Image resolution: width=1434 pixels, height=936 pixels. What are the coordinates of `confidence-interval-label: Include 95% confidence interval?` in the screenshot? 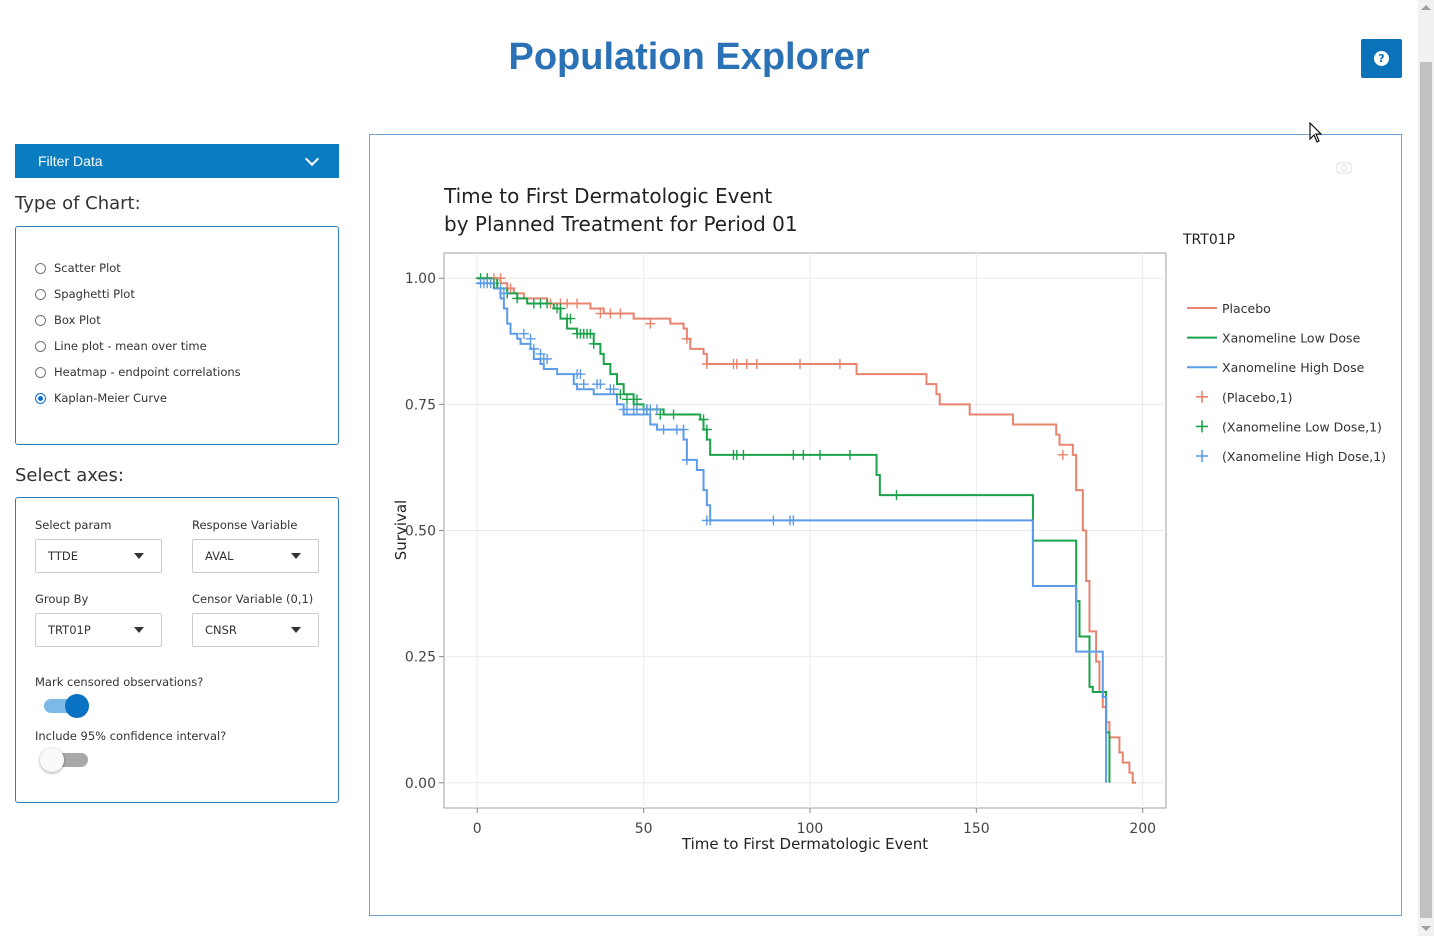 It's located at (131, 736).